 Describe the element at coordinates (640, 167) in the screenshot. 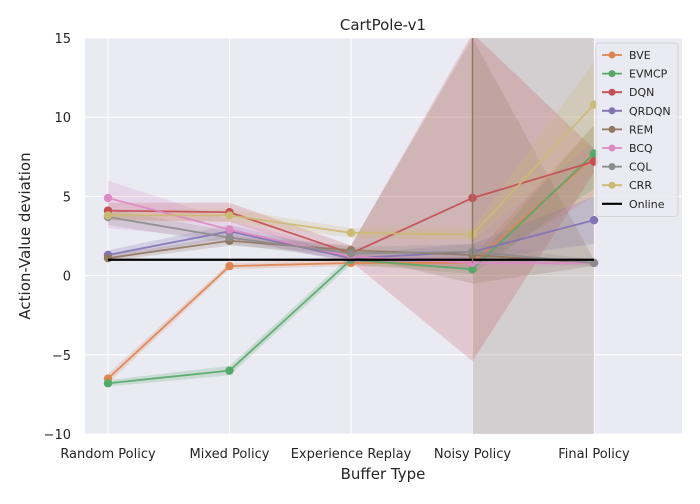

I see `legend-label: CQL` at that location.